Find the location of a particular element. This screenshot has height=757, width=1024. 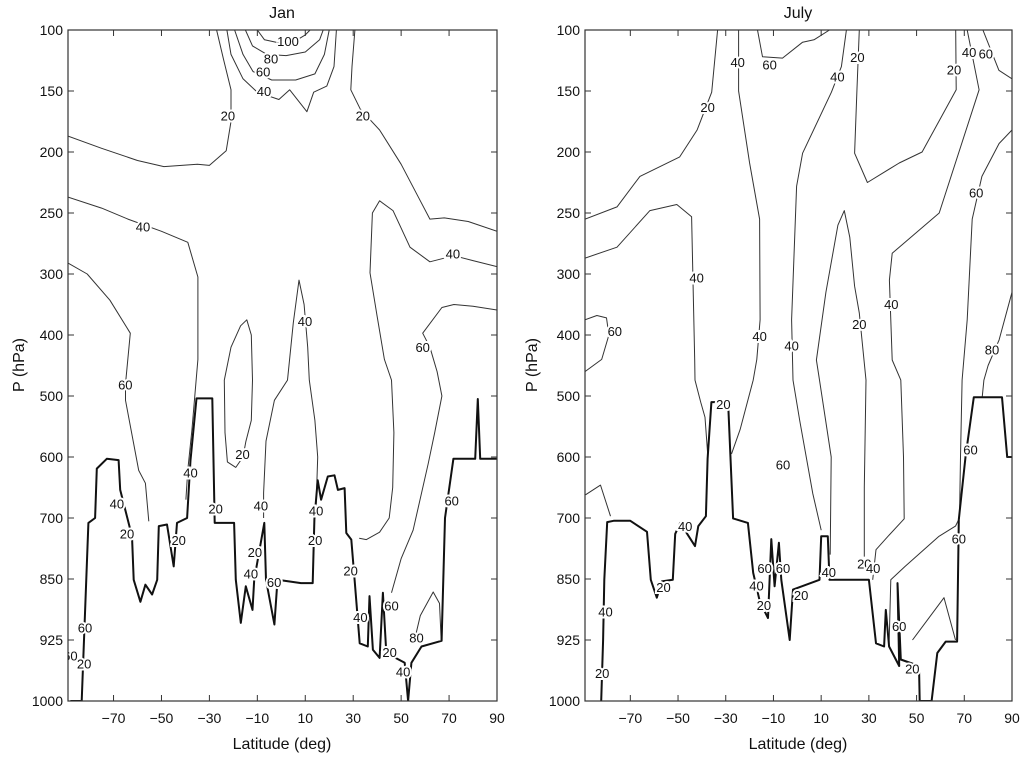

x-tick-label: 50 is located at coordinates (917, 718).